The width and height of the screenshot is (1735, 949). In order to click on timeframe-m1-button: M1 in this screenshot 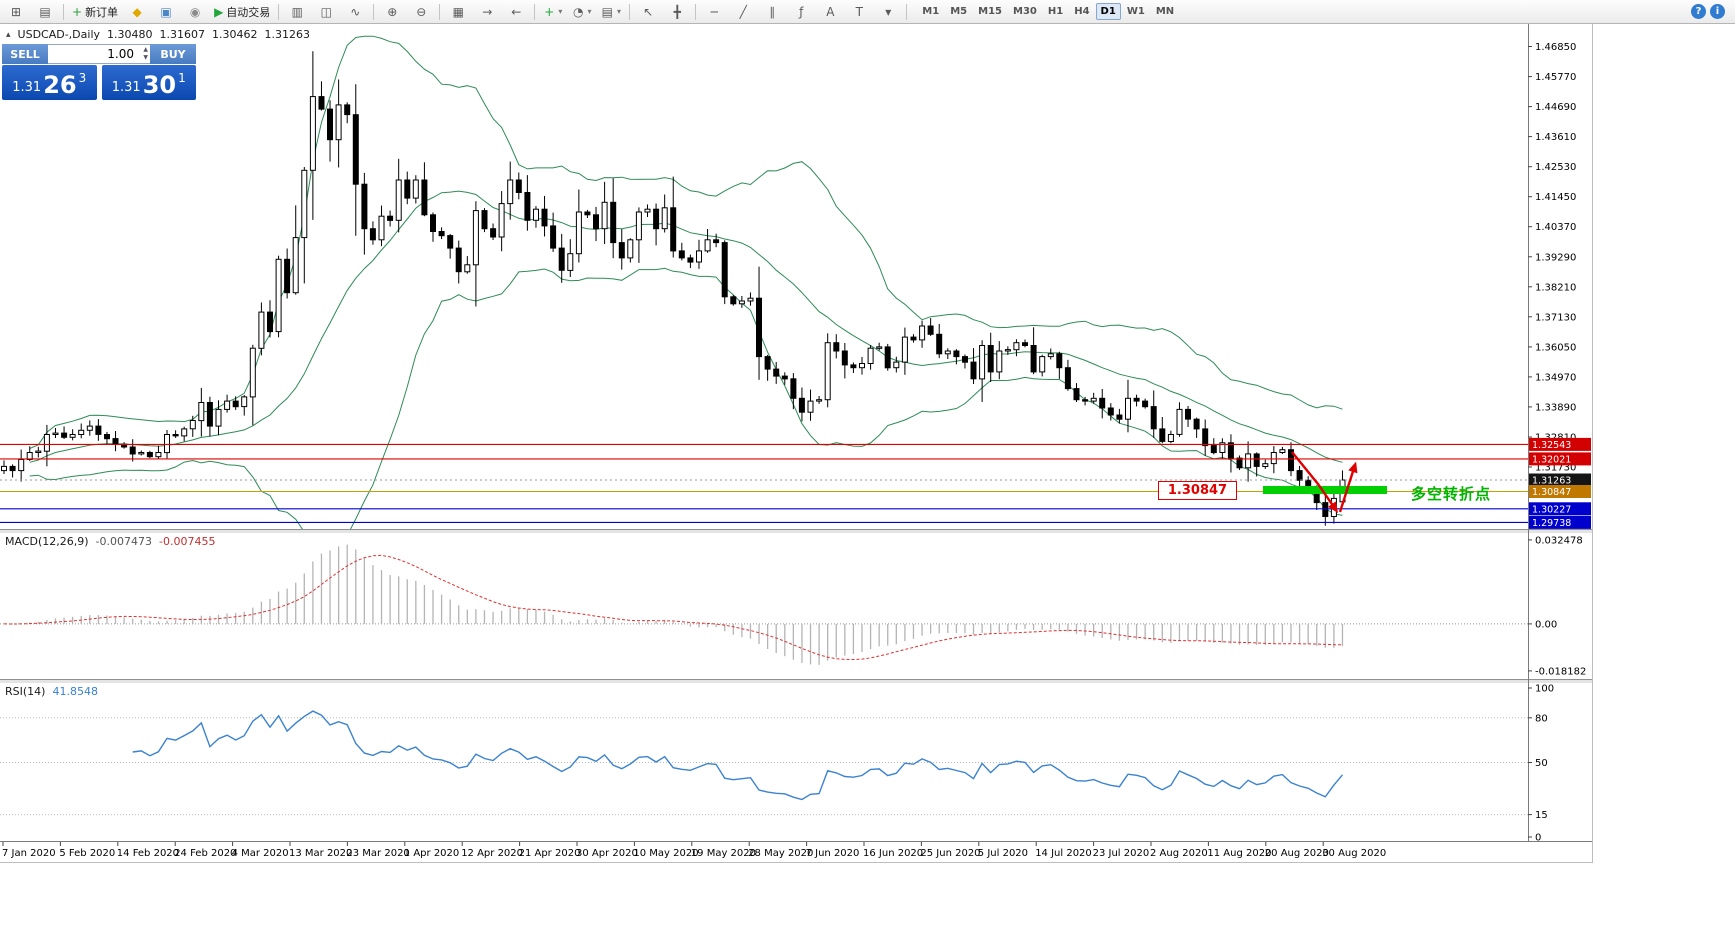, I will do `click(931, 11)`.